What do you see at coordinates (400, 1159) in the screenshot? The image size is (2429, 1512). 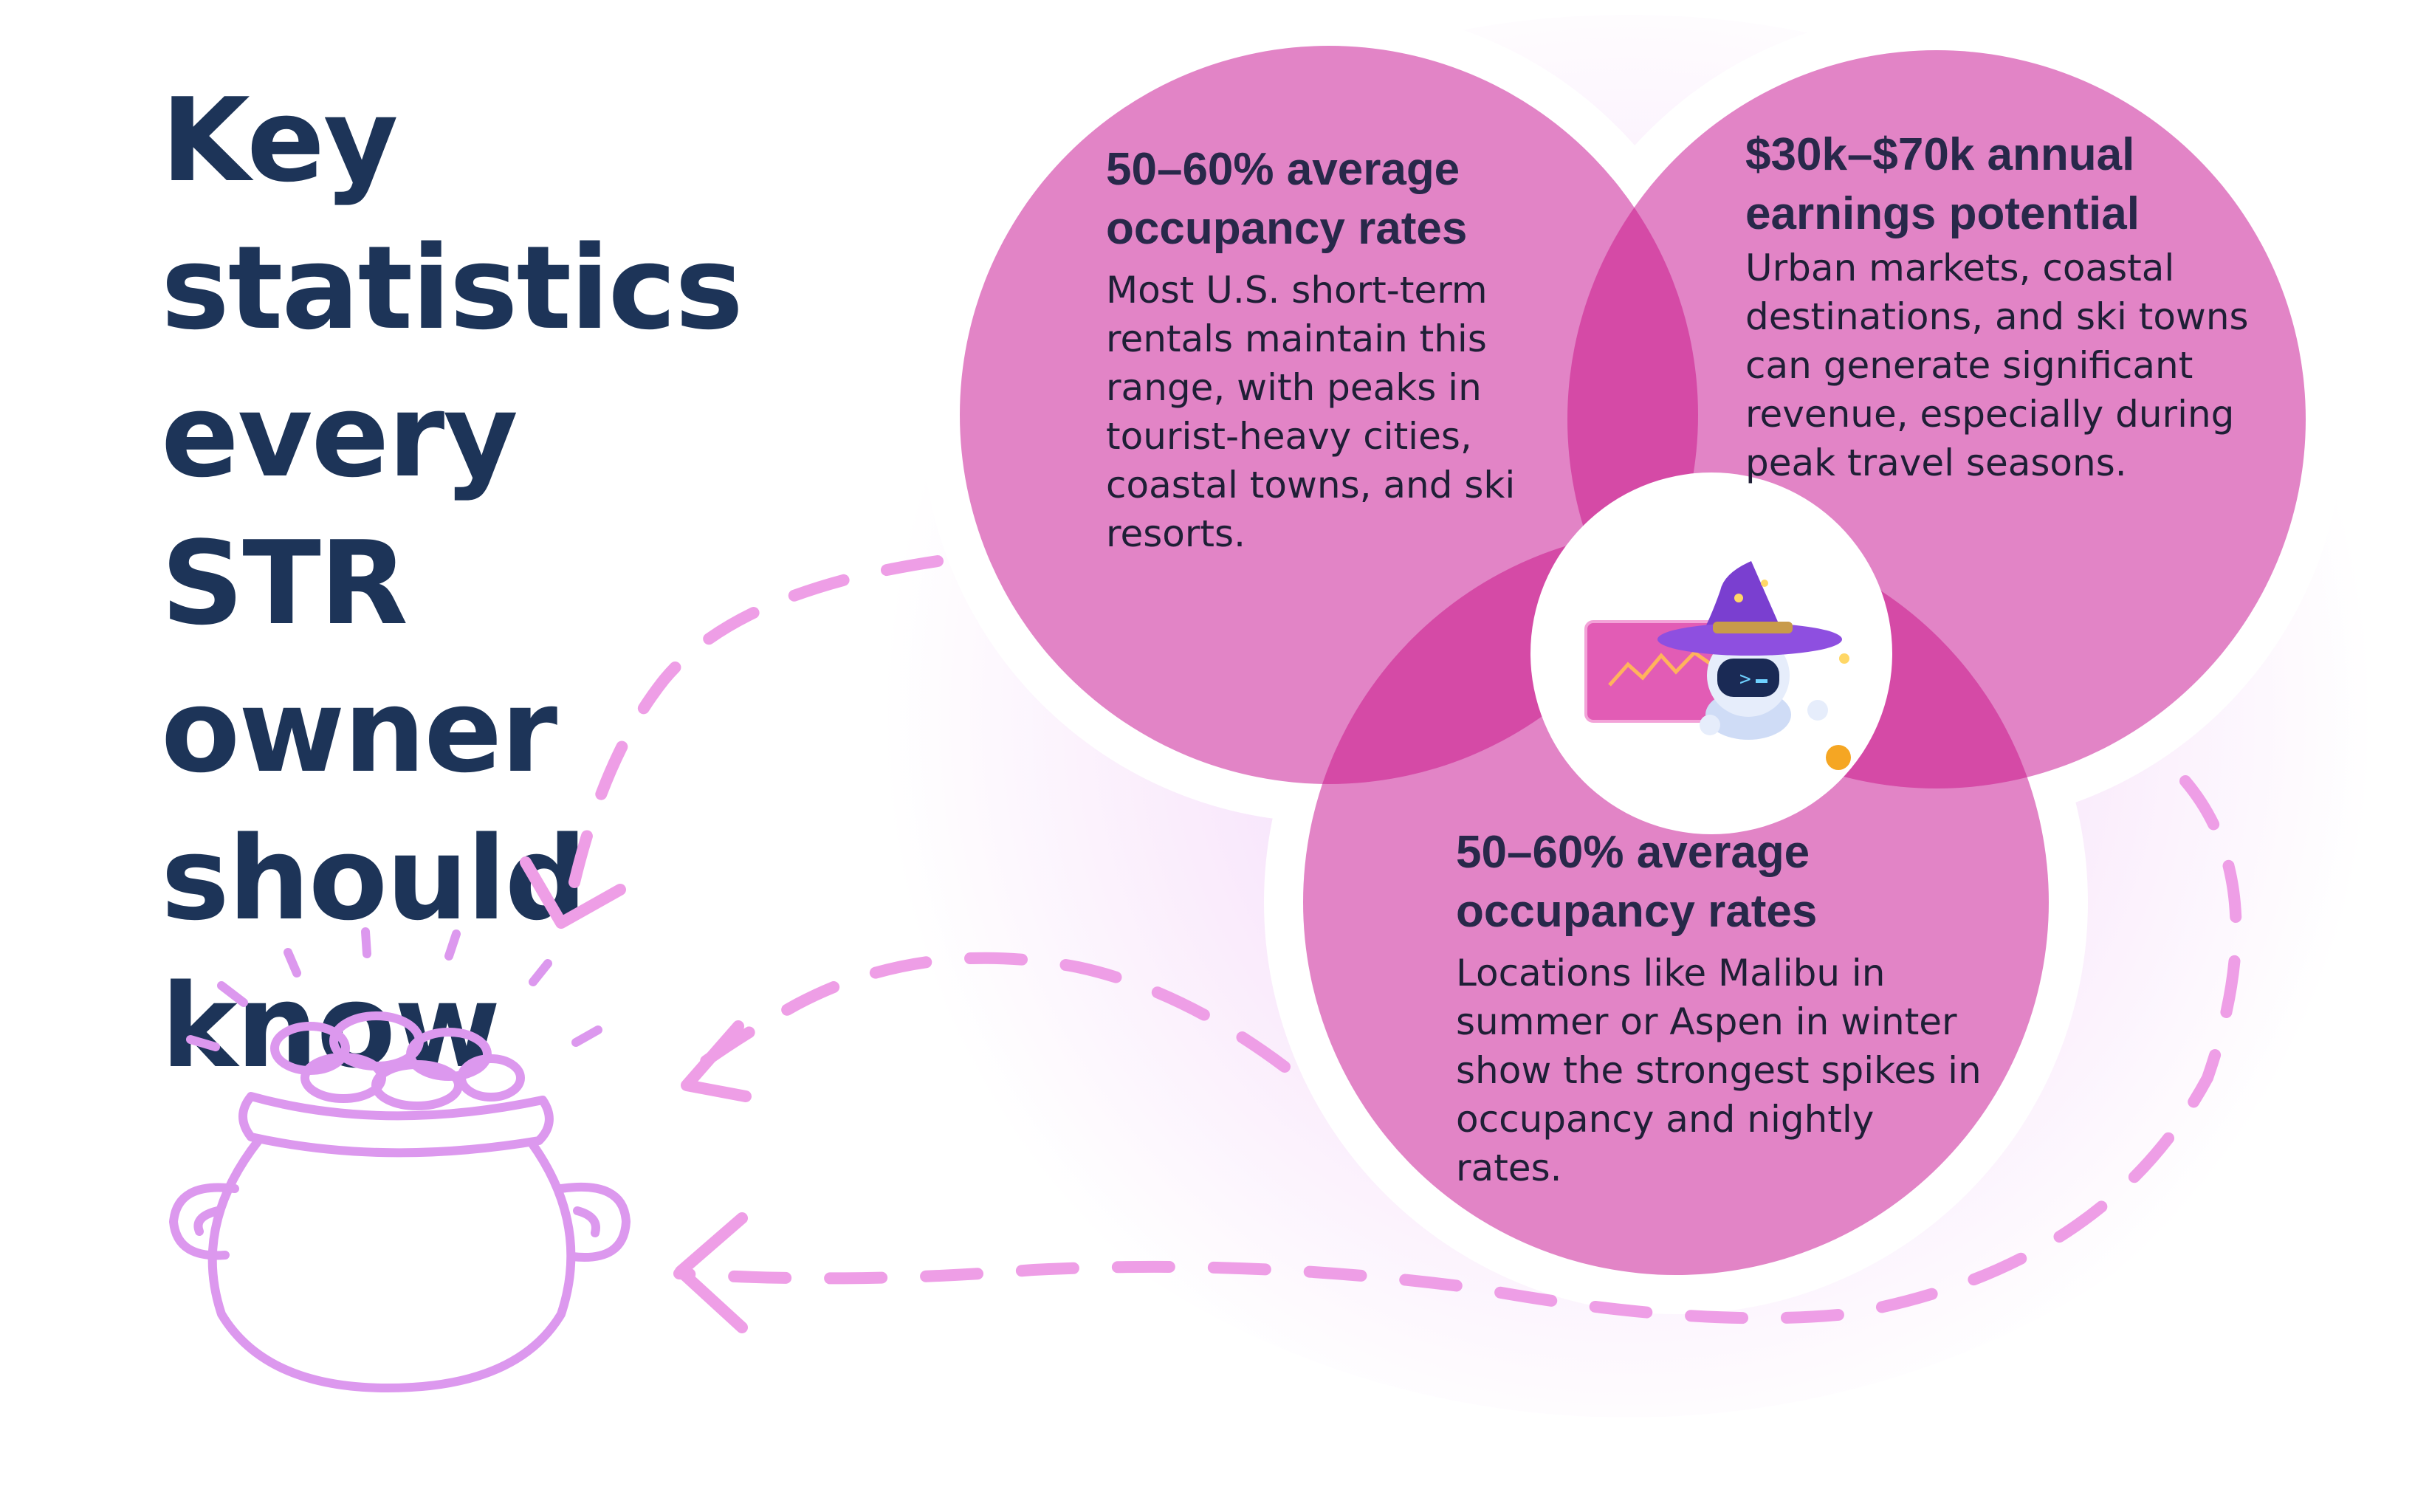 I see `pot-of-gold-icon` at bounding box center [400, 1159].